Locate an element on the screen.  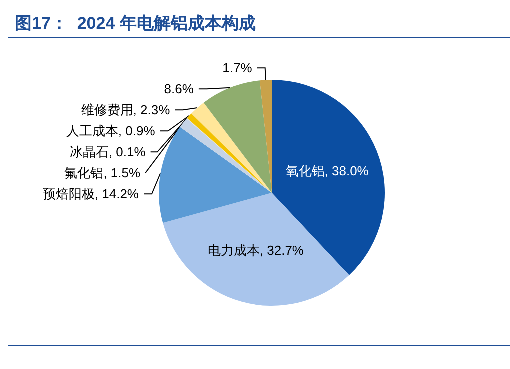
data-label: 8.6% is located at coordinates (179, 89).